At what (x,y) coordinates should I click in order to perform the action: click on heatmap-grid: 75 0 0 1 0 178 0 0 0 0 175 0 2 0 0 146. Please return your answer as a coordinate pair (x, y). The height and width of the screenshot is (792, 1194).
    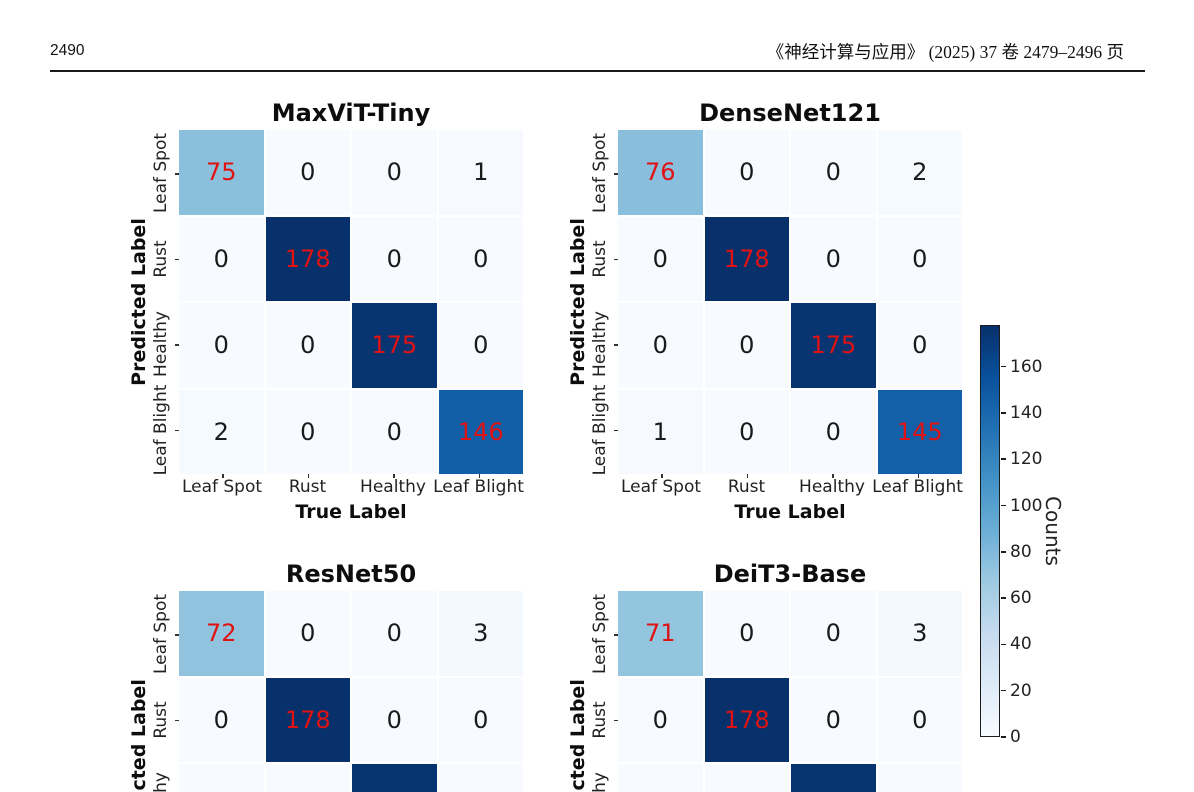
    Looking at the image, I should click on (351, 302).